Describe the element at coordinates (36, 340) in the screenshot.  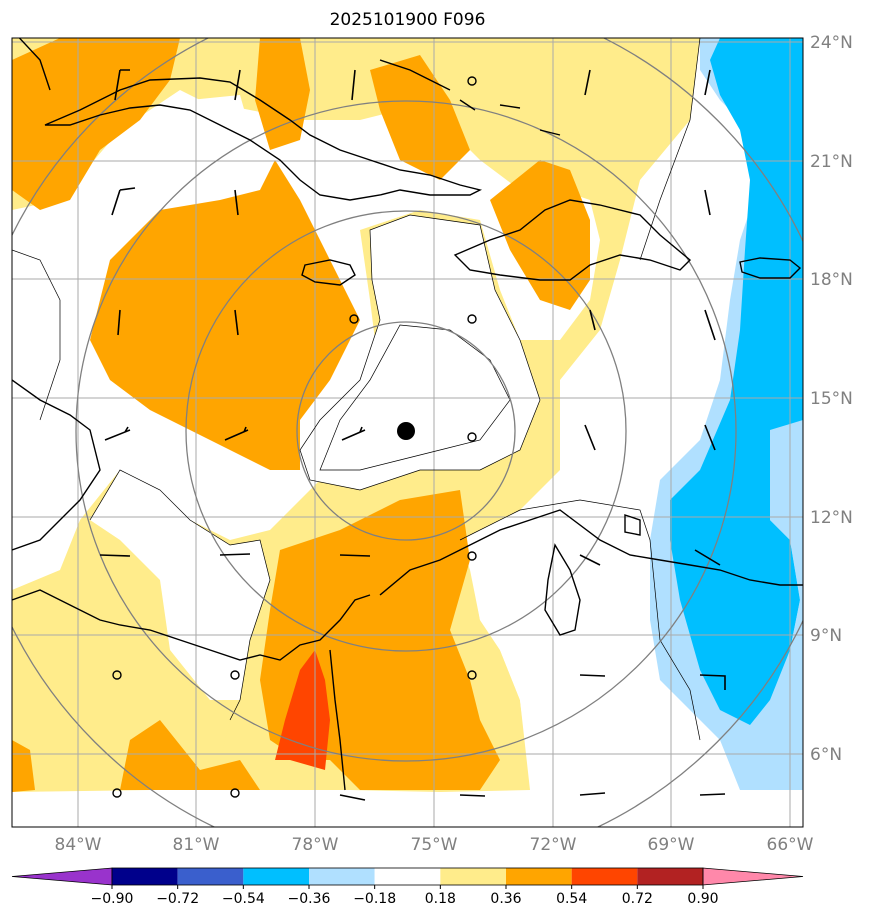
I see `shade-white-west` at that location.